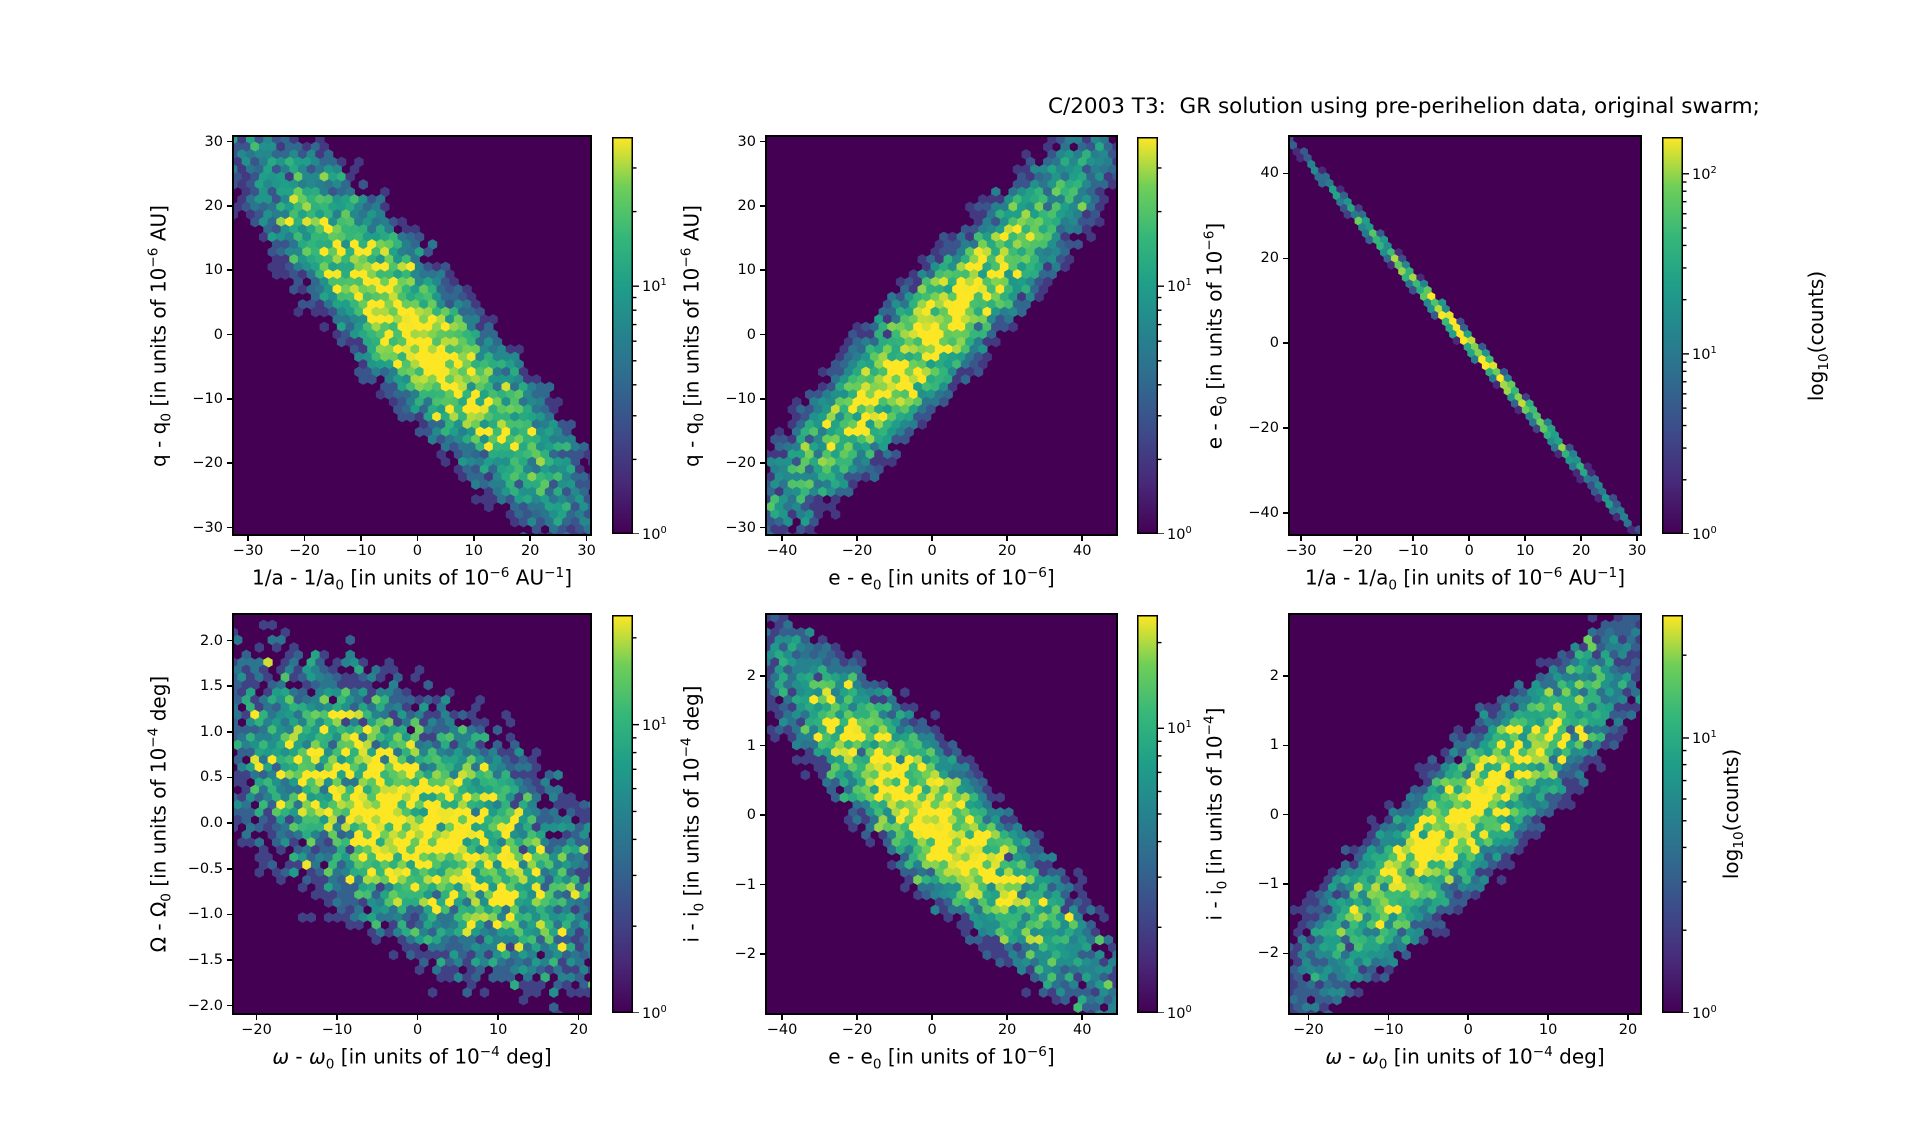 The image size is (1920, 1138). What do you see at coordinates (1216, 335) in the screenshot?
I see `e-vs-inv-a-ylabel: e - e0 [in units of 10−6]` at bounding box center [1216, 335].